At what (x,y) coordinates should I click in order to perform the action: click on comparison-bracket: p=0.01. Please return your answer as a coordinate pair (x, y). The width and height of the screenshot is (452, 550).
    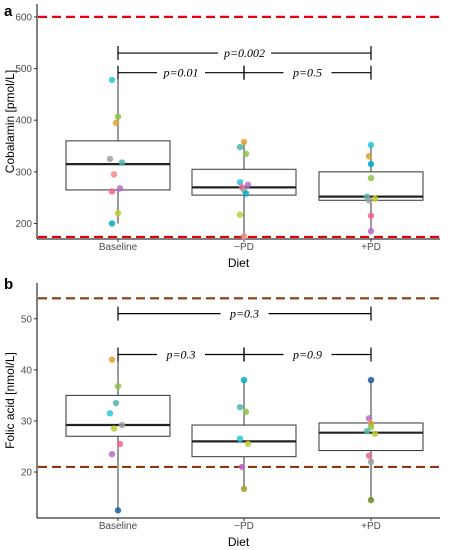
    Looking at the image, I should click on (181, 72).